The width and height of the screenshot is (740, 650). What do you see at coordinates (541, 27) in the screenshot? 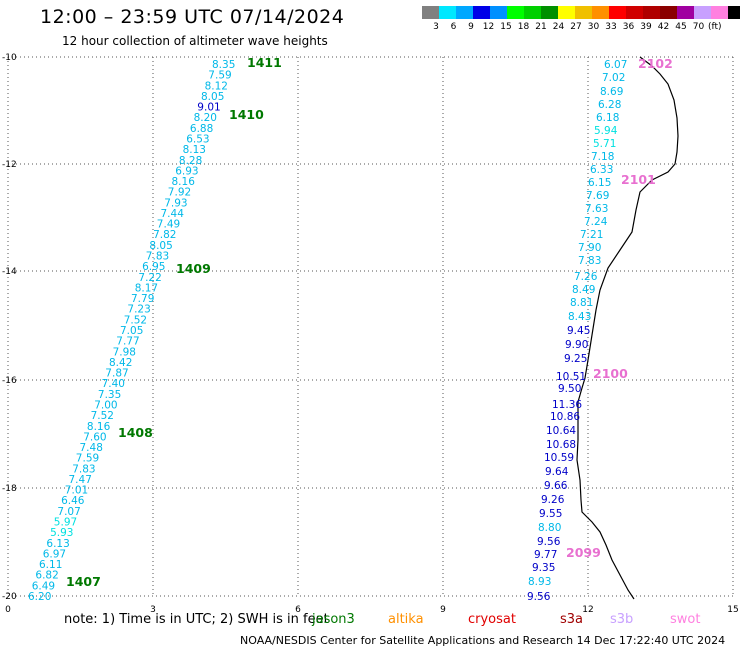
I see `colorbar-label: 21` at bounding box center [541, 27].